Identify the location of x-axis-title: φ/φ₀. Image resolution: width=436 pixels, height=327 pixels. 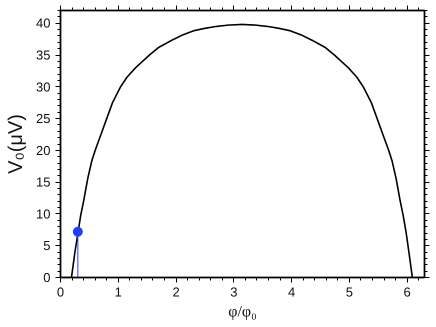
(242, 312).